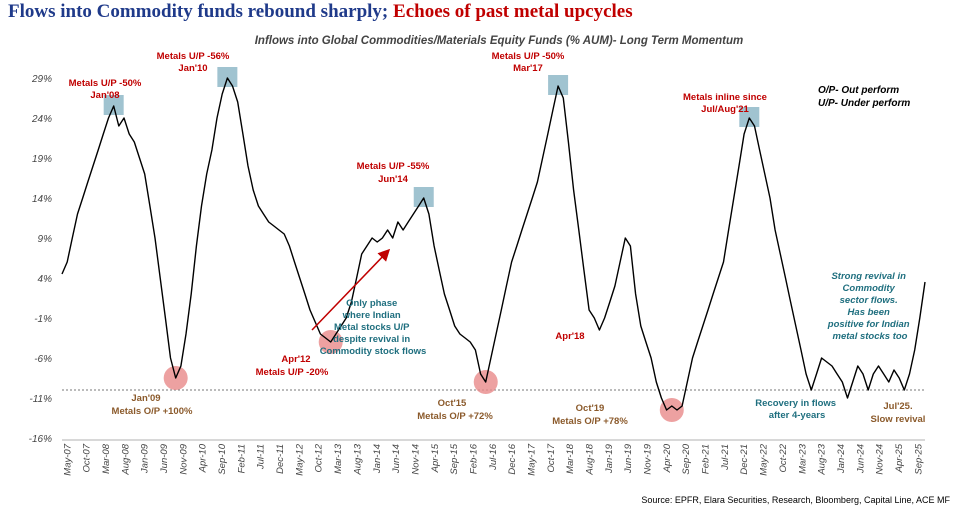  I want to click on y-tick-label: 19%, so click(42, 159).